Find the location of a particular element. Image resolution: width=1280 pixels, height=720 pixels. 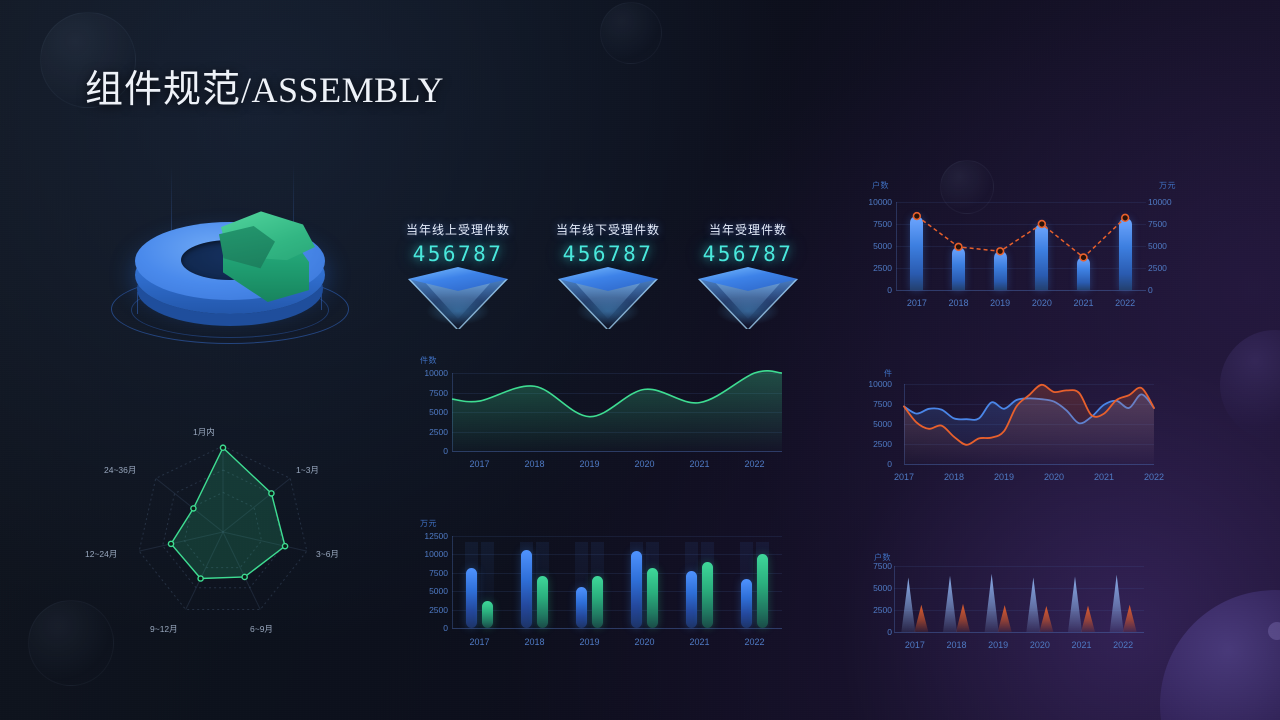

line-series is located at coordinates (1029, 423).